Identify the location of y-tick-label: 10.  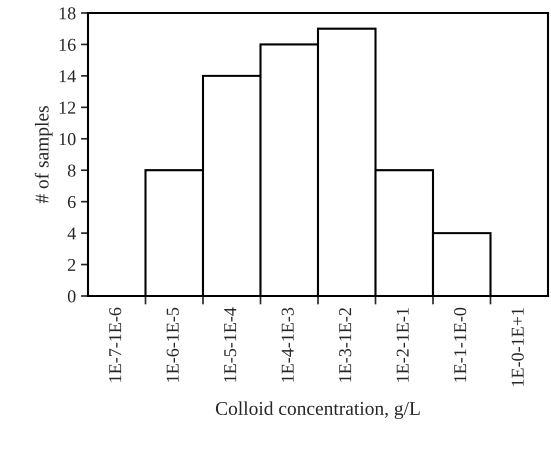
(68, 139).